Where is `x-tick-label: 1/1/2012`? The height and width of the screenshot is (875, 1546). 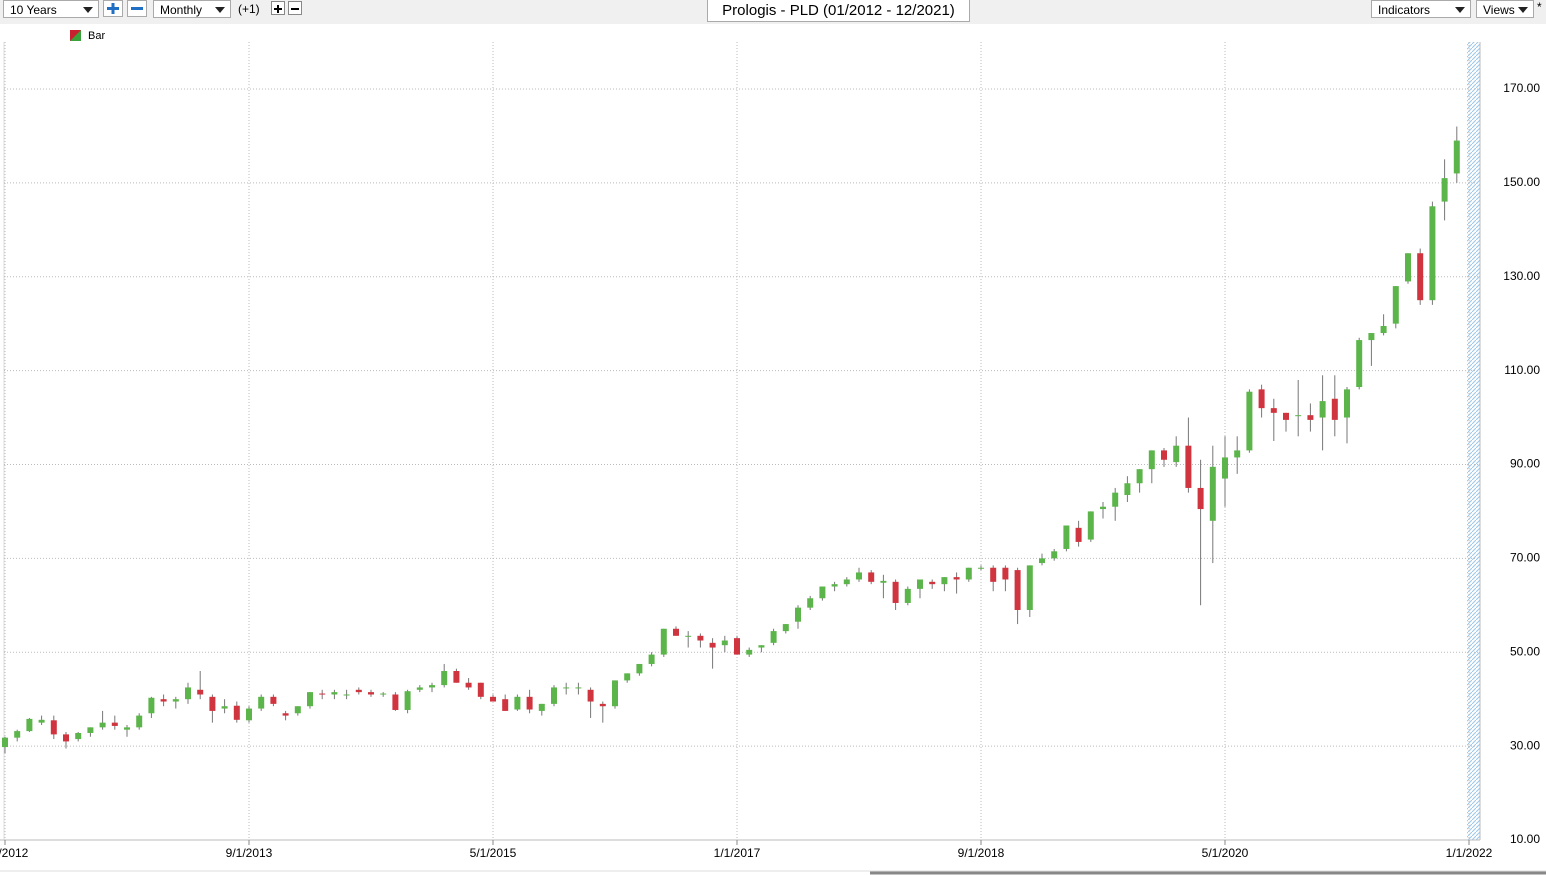 x-tick-label: 1/1/2012 is located at coordinates (14, 853).